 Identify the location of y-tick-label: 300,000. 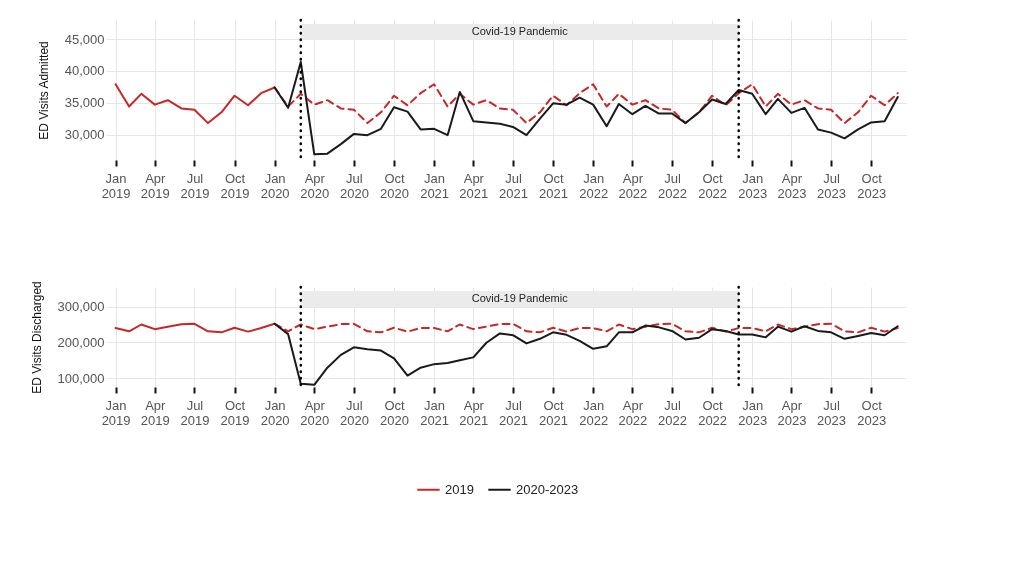
(81, 307).